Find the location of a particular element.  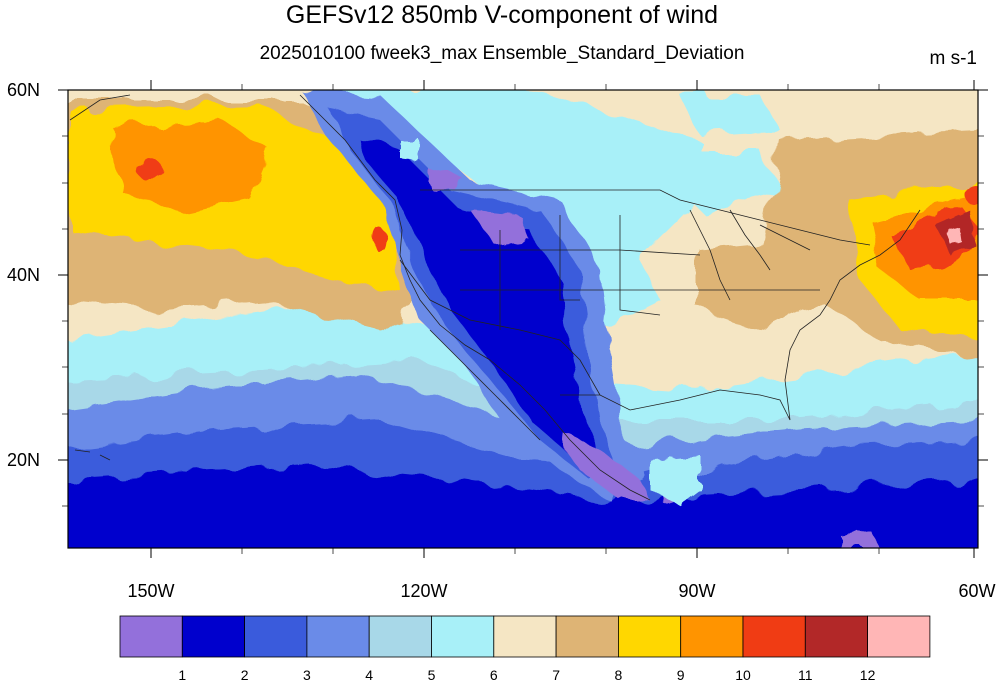

lat-label-20n: 20N is located at coordinates (23, 460).